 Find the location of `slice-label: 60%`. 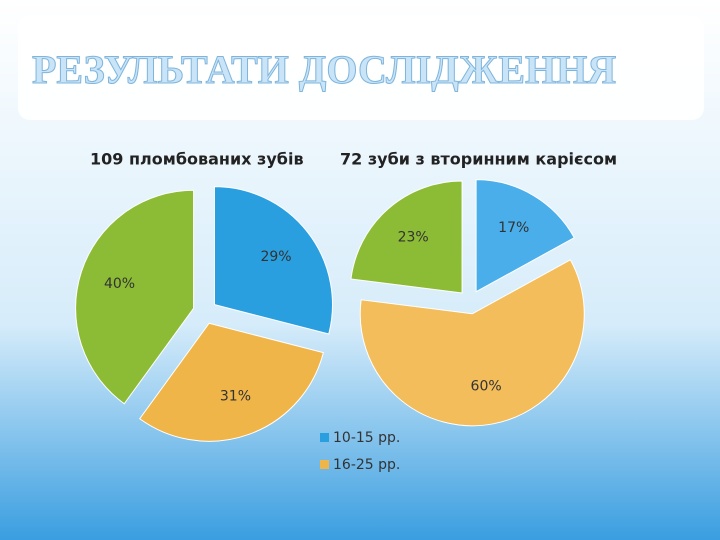

slice-label: 60% is located at coordinates (486, 386).